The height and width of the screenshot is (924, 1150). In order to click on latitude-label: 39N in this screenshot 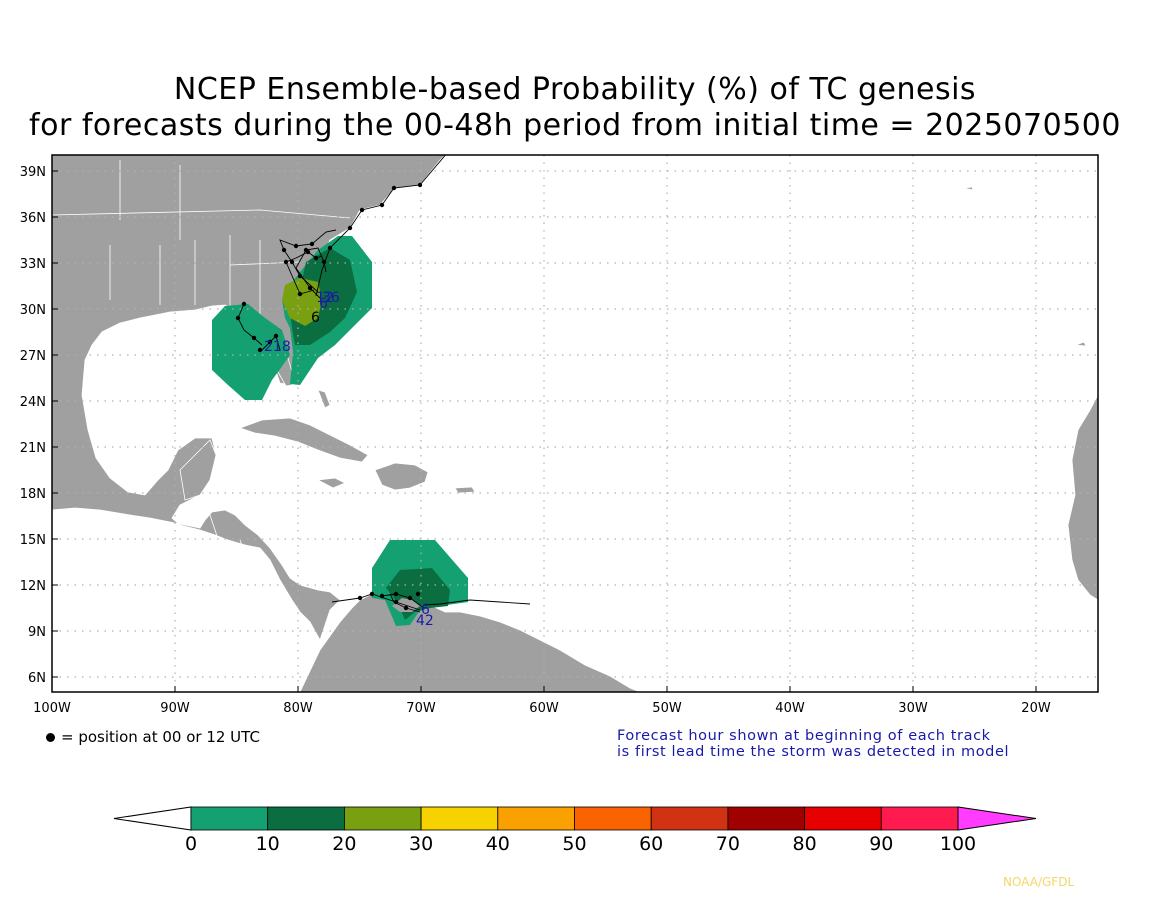, I will do `click(33, 172)`.